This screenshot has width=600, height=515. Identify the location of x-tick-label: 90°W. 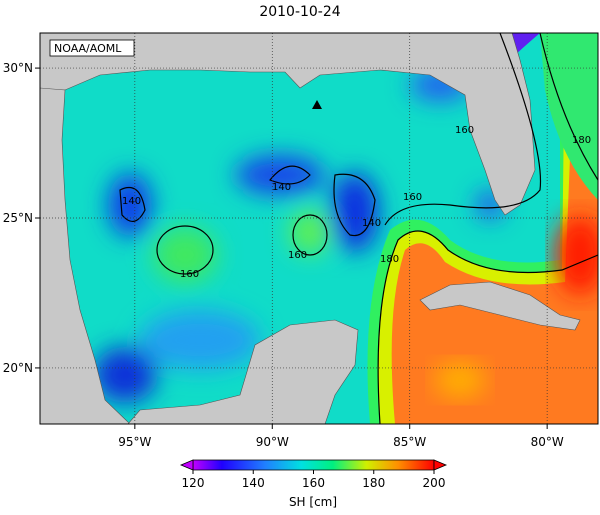
(272, 442).